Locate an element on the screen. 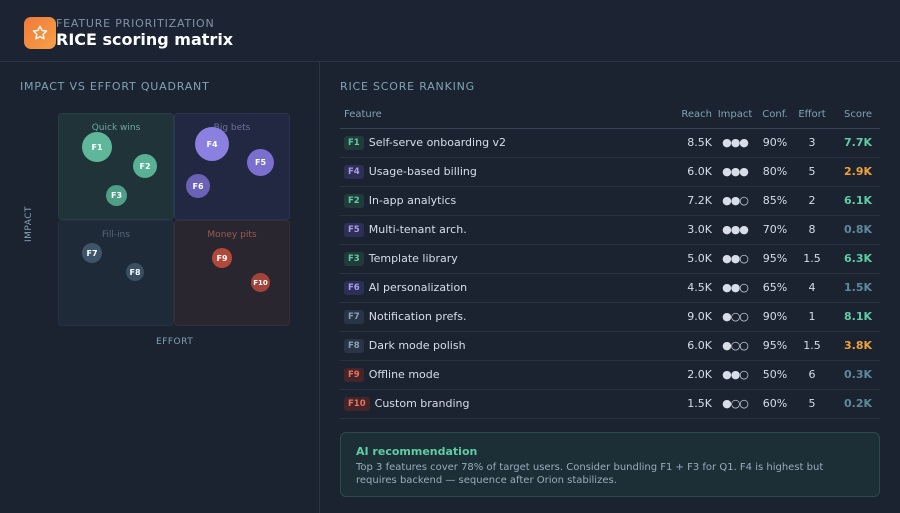  column-header-effort: Effort is located at coordinates (812, 115).